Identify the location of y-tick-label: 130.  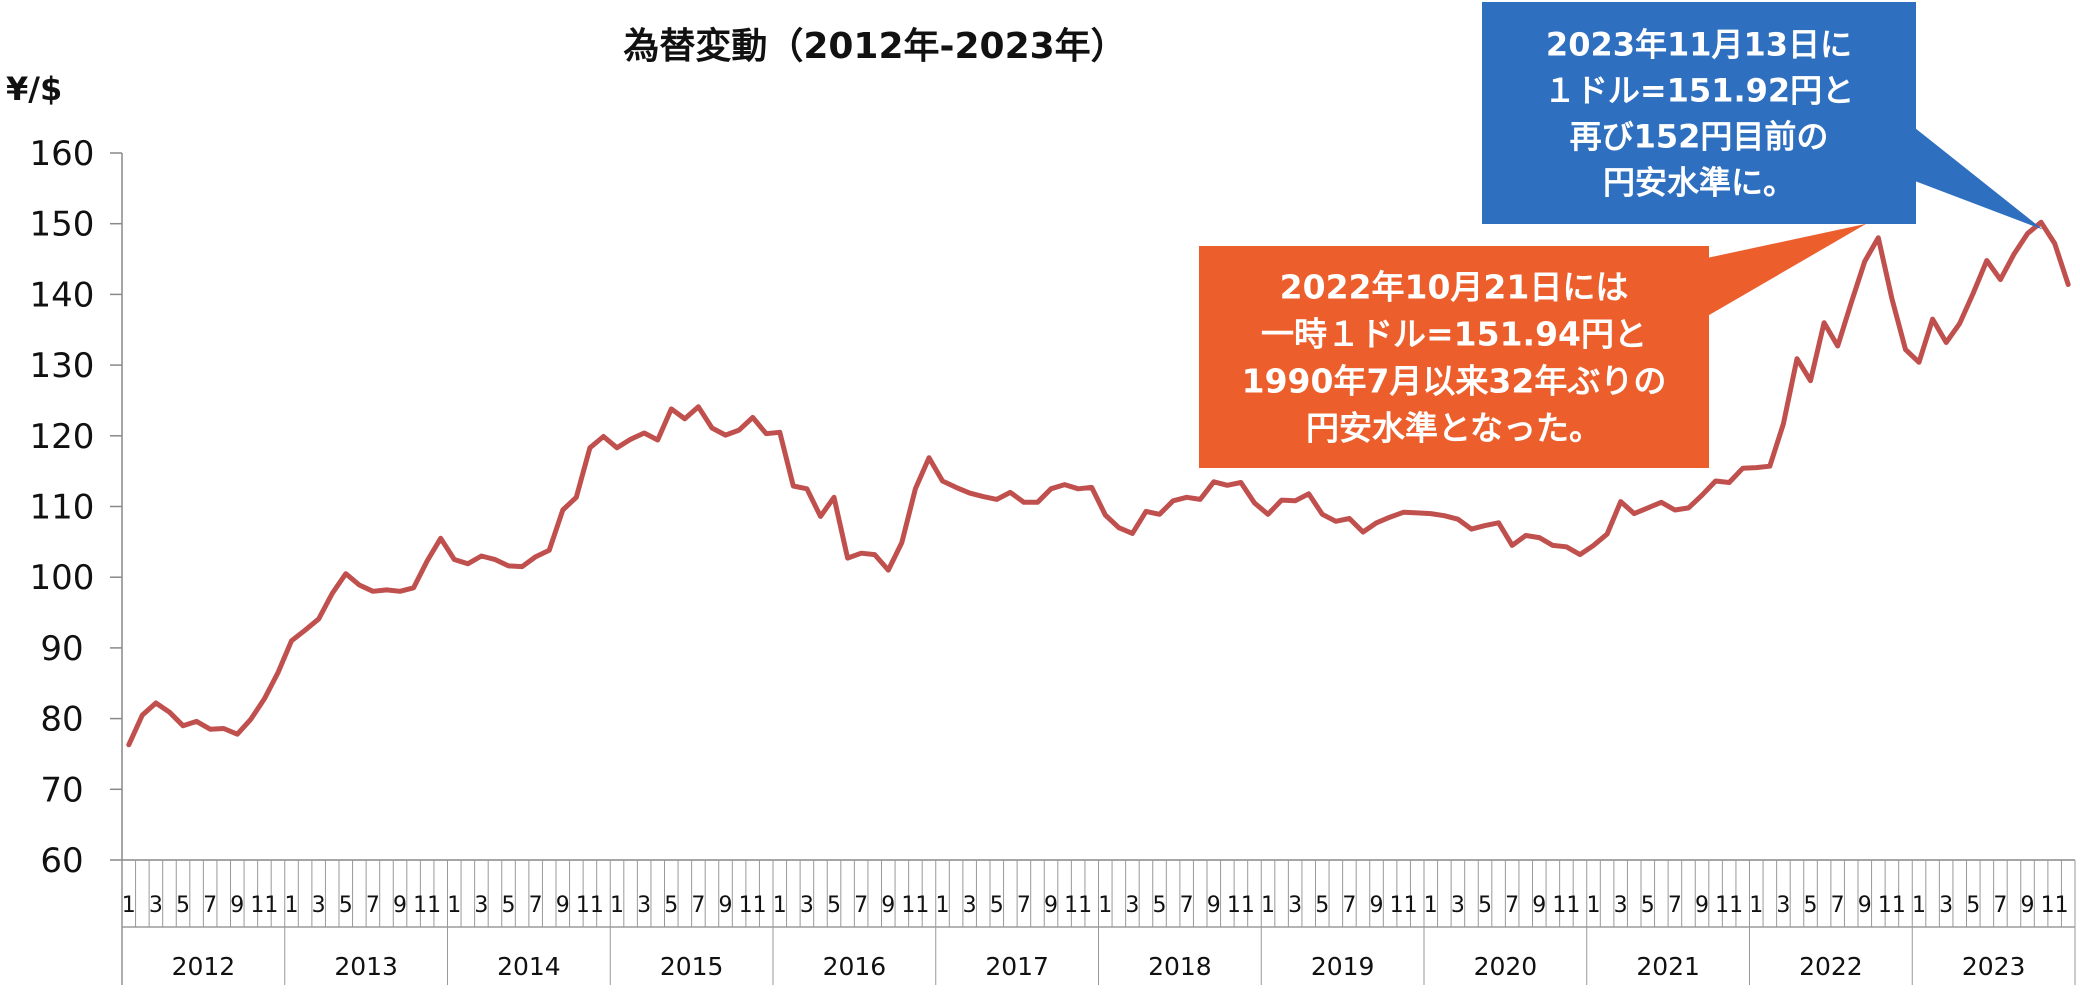
(62, 366).